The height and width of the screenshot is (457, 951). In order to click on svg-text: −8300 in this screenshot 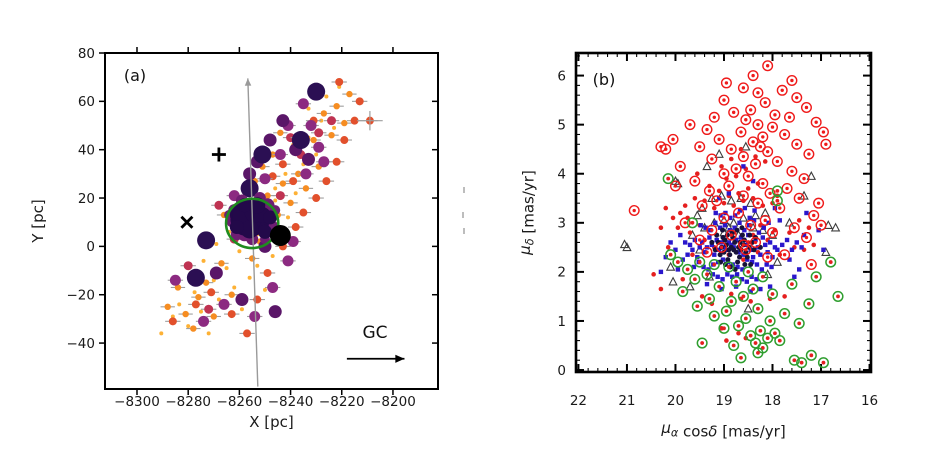, I will do `click(137, 402)`.